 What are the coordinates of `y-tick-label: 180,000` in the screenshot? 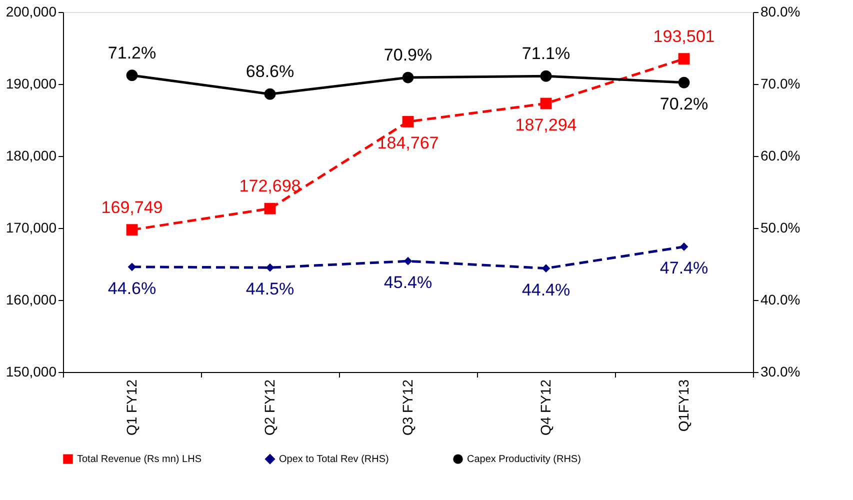 It's located at (31, 156).